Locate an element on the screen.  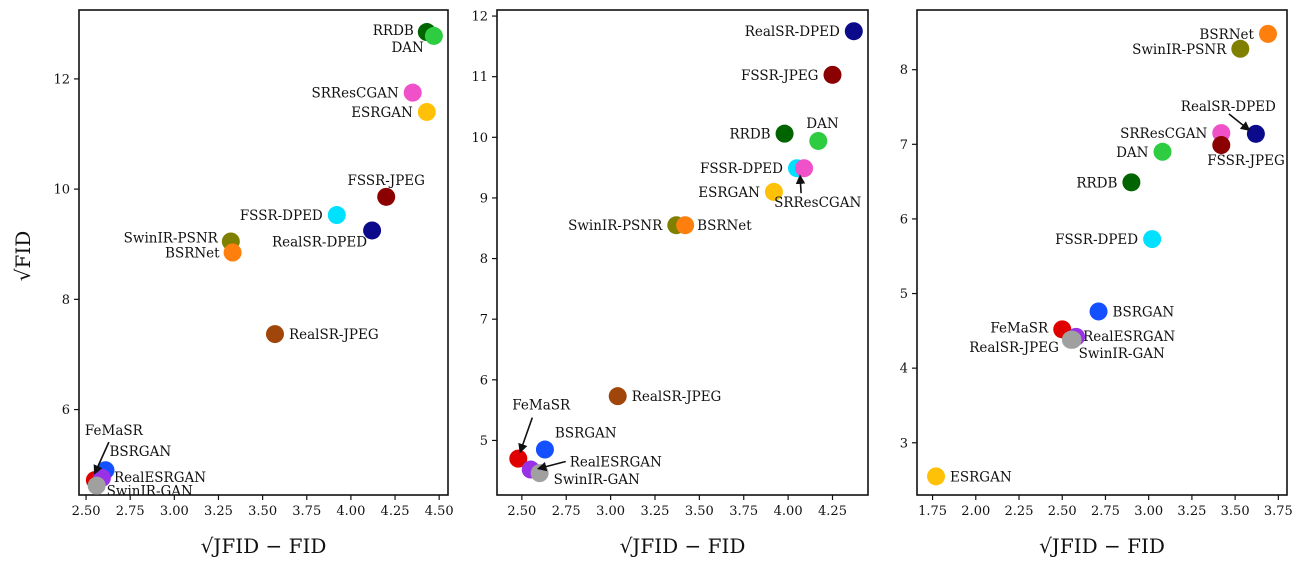
point-femasr is located at coordinates (518, 458).